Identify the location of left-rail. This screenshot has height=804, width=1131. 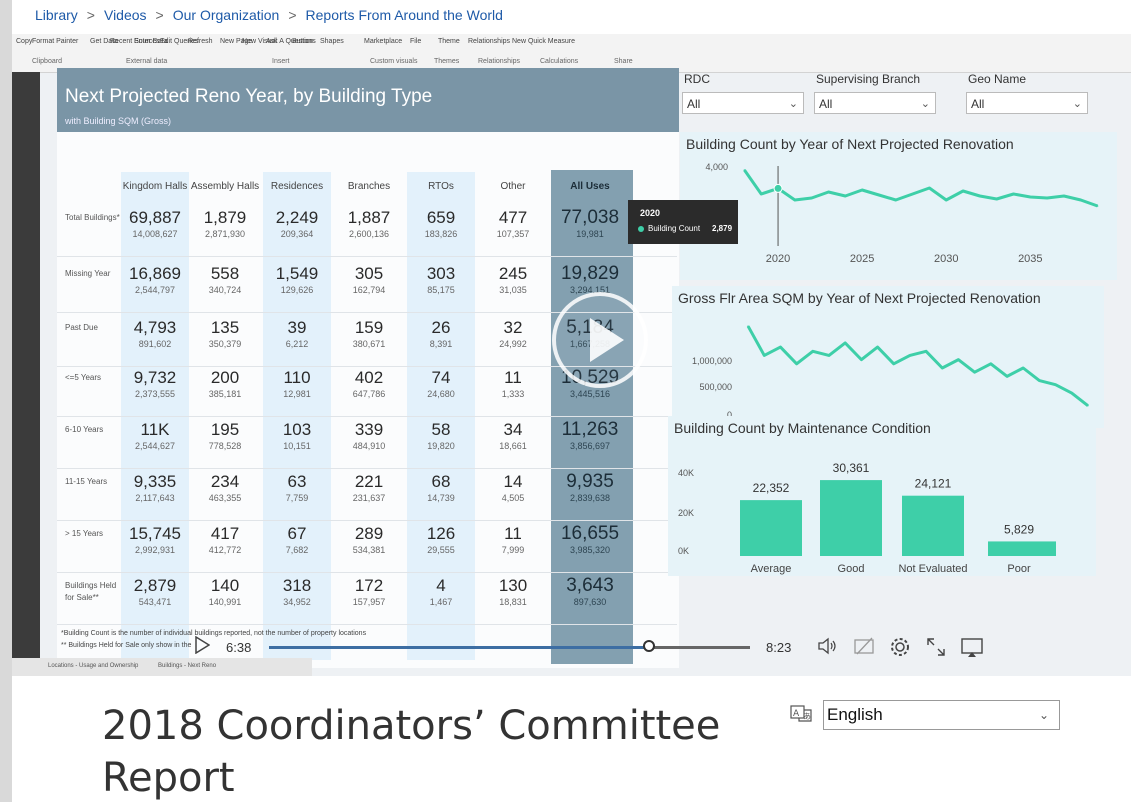
(6, 401).